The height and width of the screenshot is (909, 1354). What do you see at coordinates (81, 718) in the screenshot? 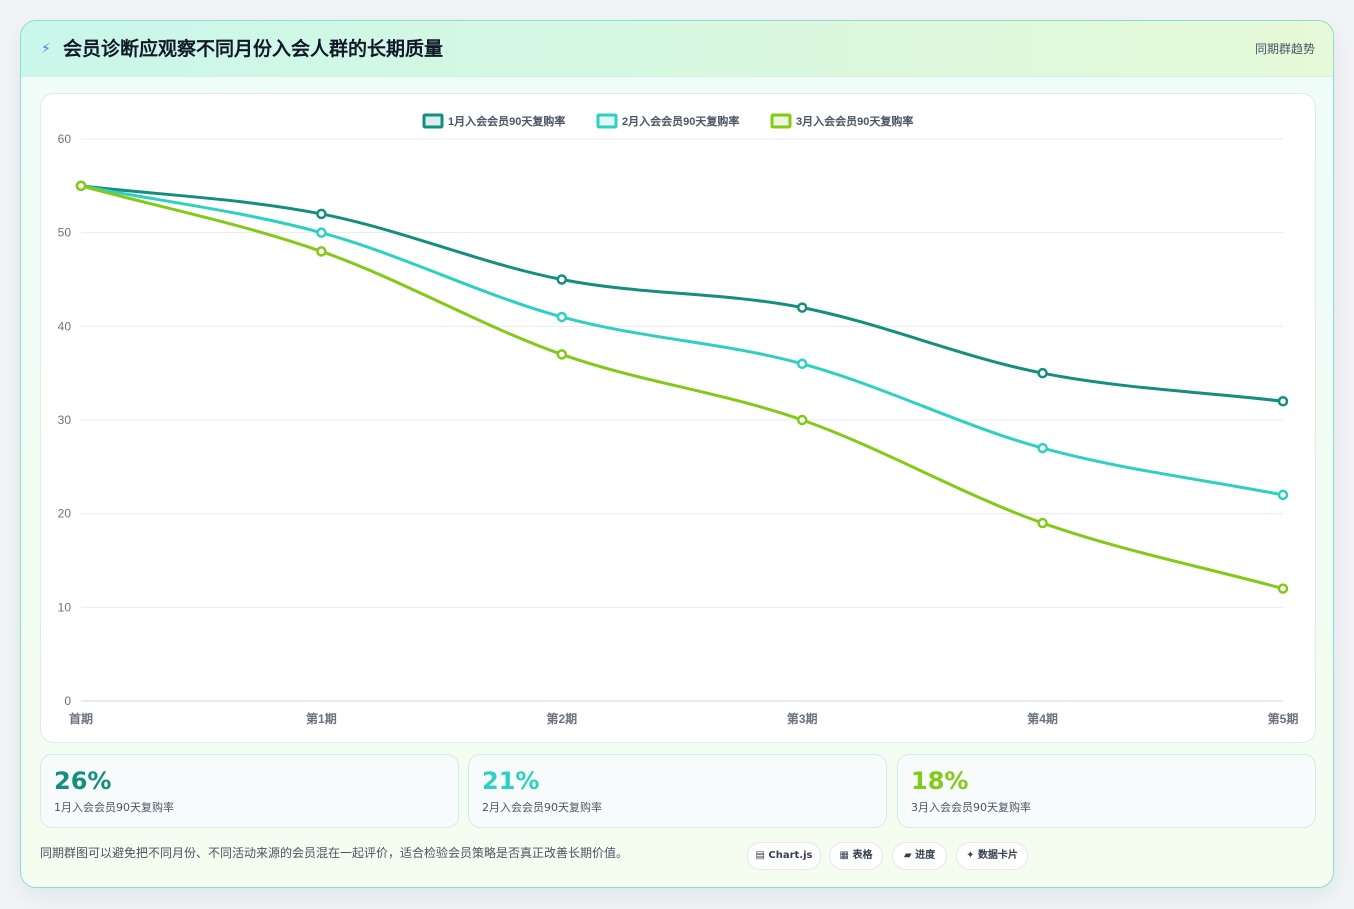
I see `x-tick-label: 首期` at bounding box center [81, 718].